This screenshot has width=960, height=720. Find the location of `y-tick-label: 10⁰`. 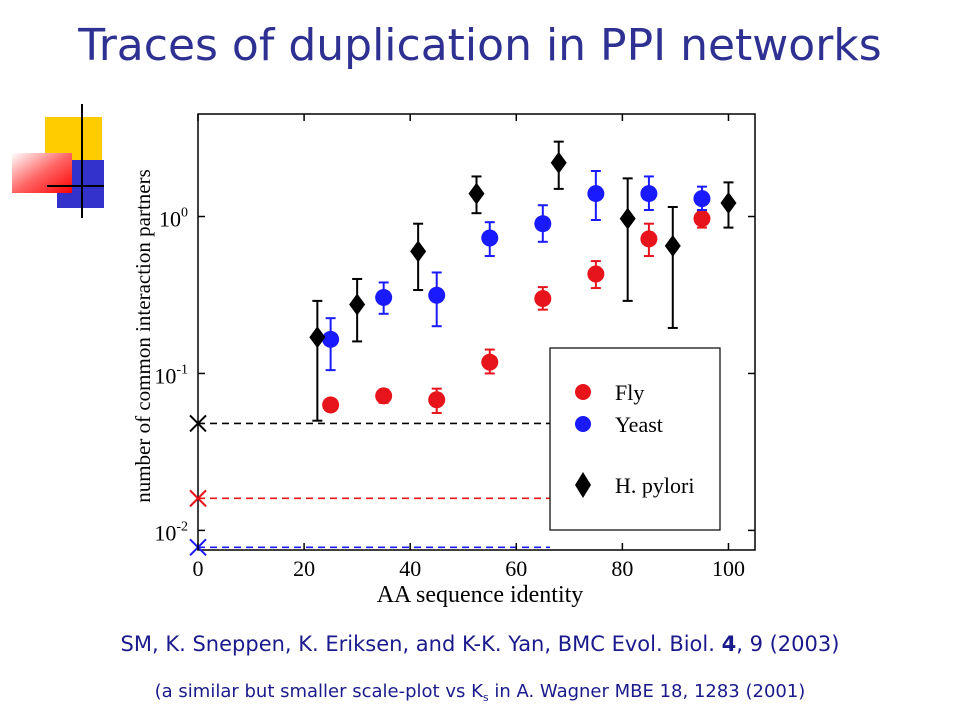

y-tick-label: 10⁰ is located at coordinates (173, 219).